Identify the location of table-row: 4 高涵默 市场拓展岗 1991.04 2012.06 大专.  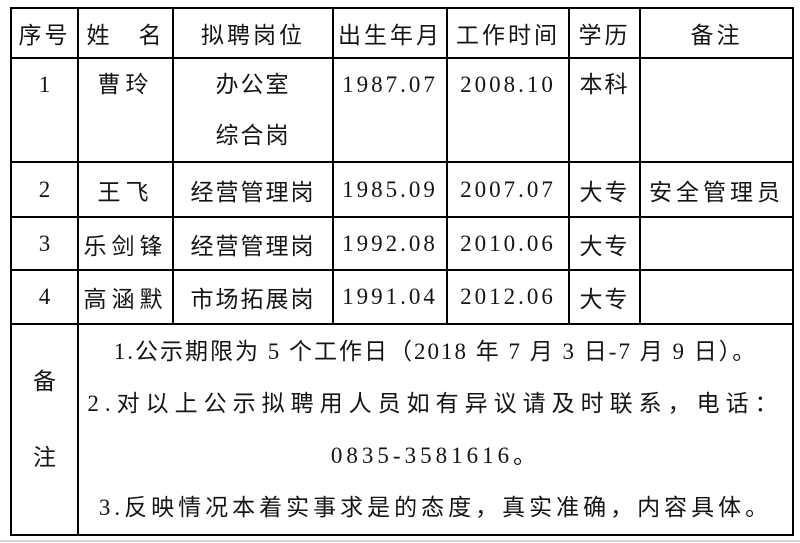
(402, 297).